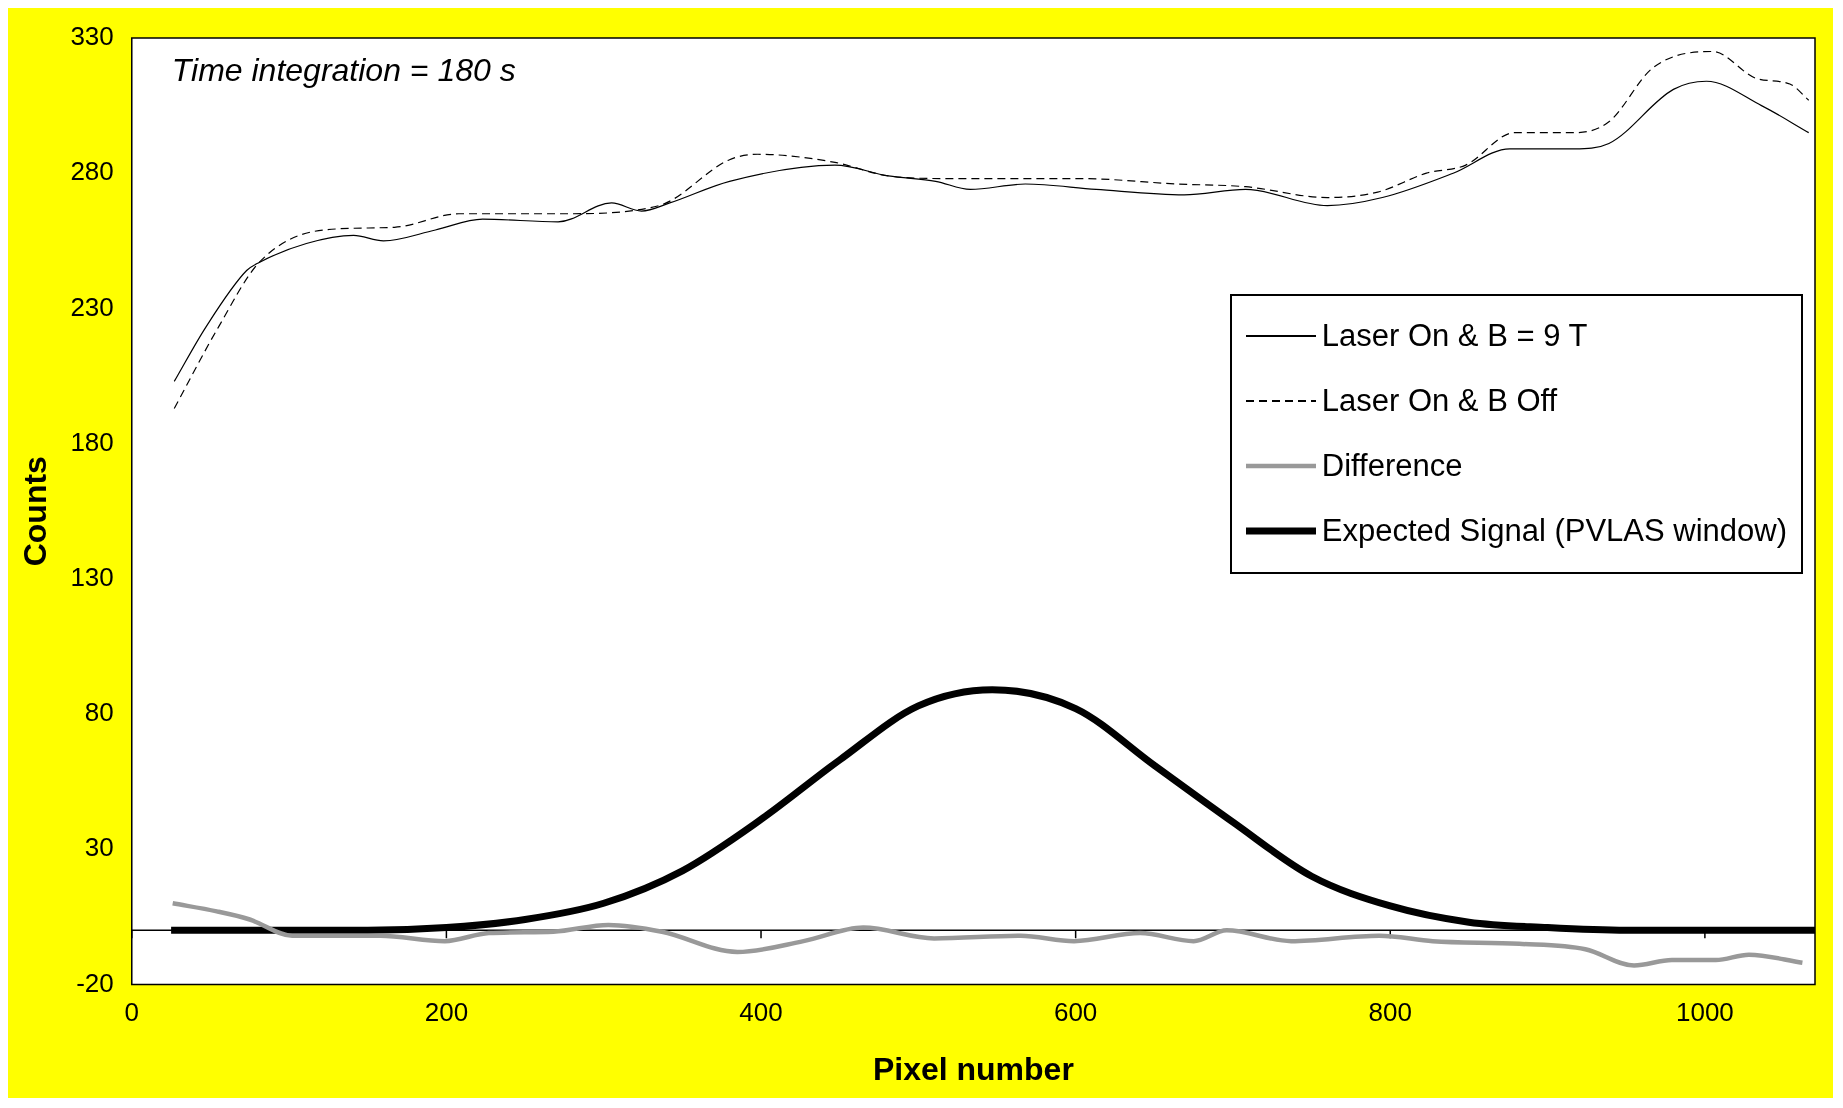 This screenshot has width=1843, height=1108. Describe the element at coordinates (987, 934) in the screenshot. I see `line-series` at that location.